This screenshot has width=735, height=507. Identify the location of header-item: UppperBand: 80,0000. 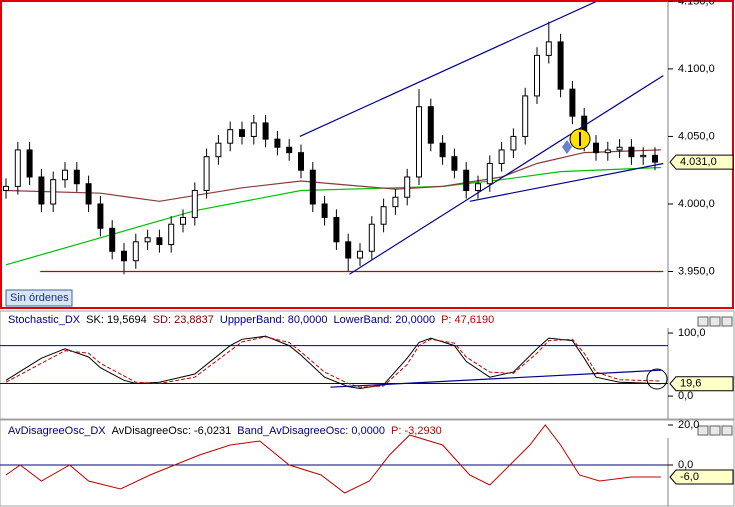
(274, 320).